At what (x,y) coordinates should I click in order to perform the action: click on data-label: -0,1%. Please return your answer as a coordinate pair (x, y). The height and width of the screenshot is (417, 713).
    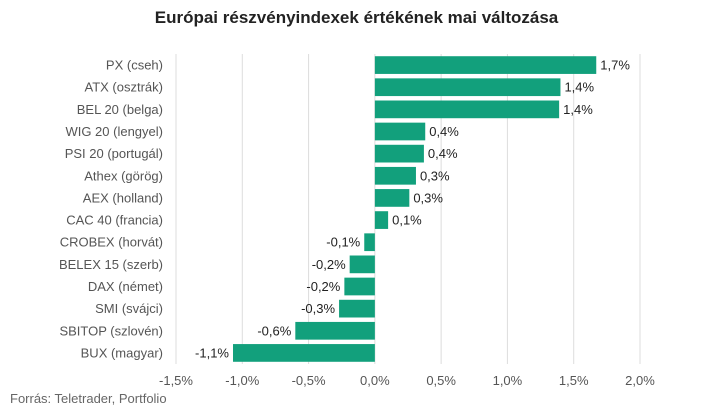
    Looking at the image, I should click on (343, 242).